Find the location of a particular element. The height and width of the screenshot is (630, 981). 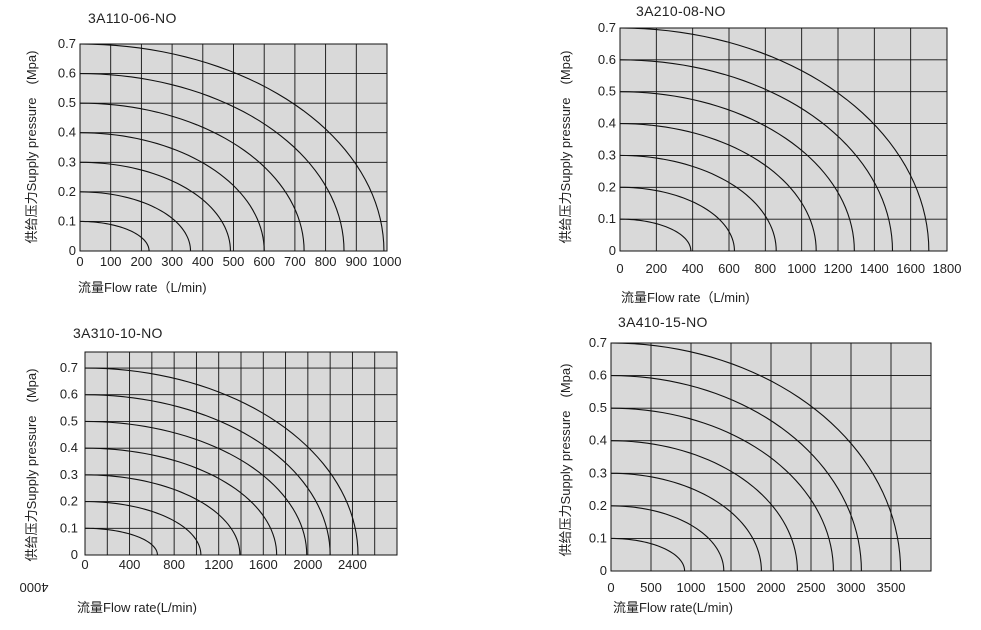

chart-title: 3A210-08-NO is located at coordinates (681, 11).